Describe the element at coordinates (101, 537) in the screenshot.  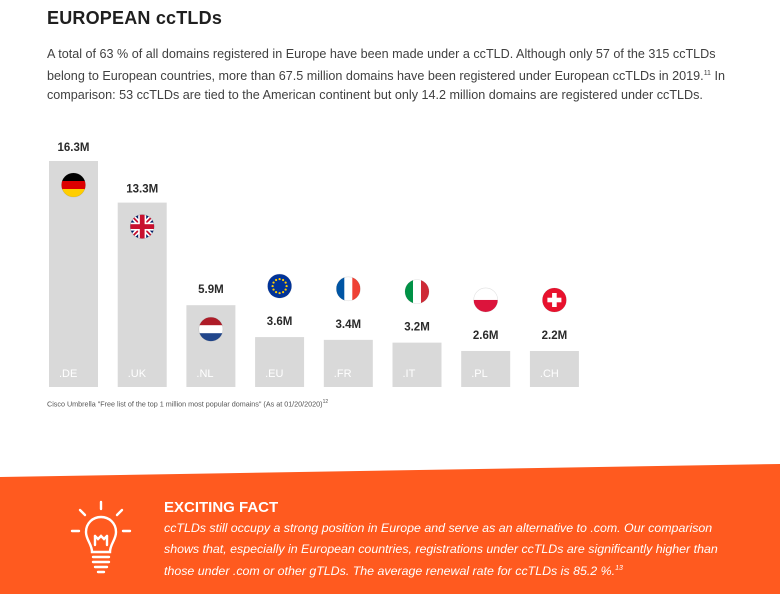
I see `lightbulb-icon` at that location.